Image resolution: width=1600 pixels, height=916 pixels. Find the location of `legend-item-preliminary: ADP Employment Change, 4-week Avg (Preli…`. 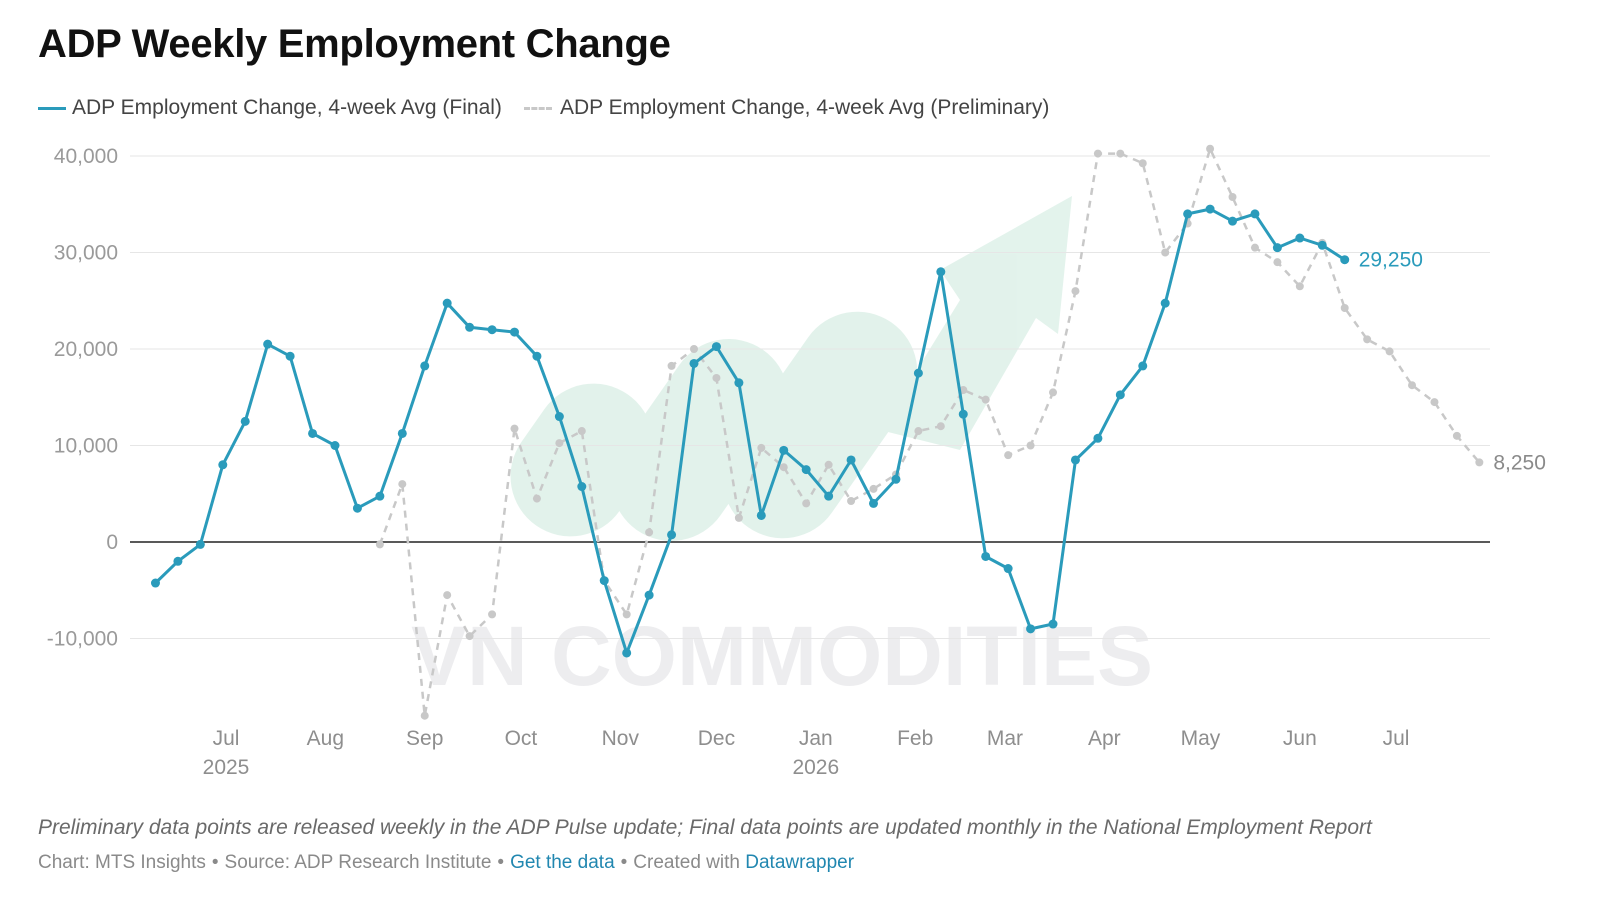

legend-item-preliminary: ADP Employment Change, 4-week Avg (Preli… is located at coordinates (786, 108).